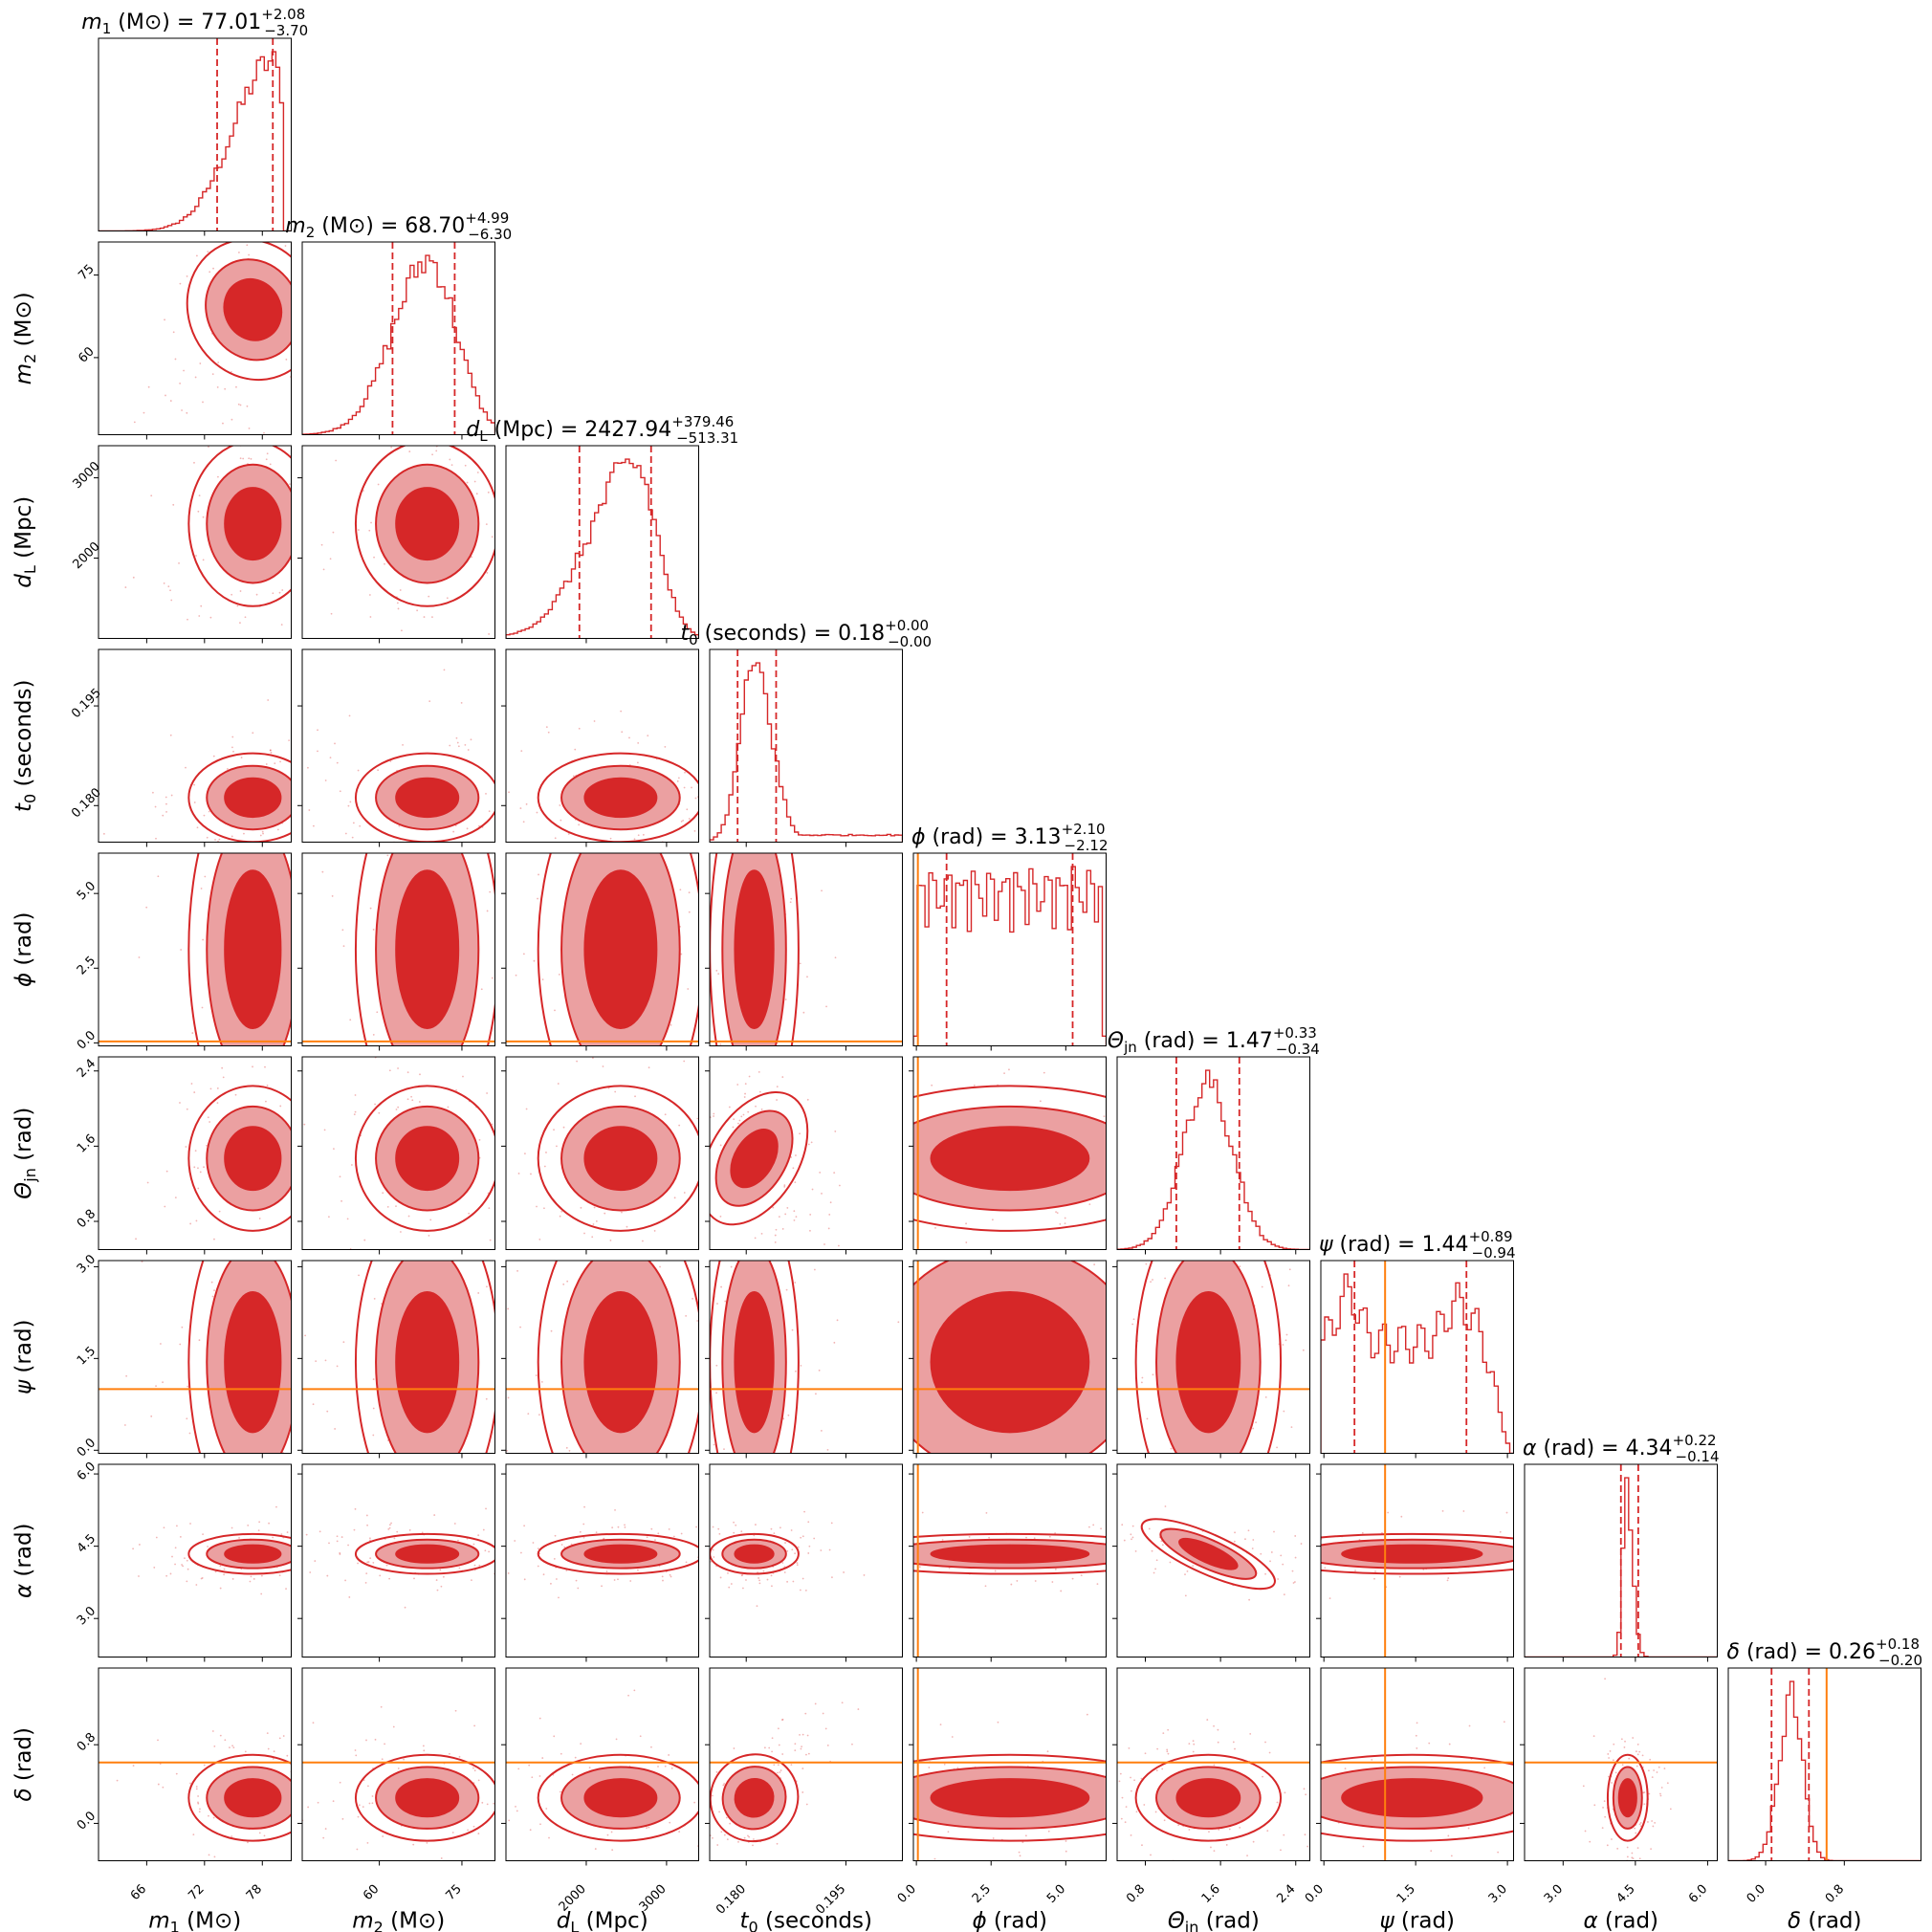 This screenshot has width=1932, height=1932. What do you see at coordinates (1824, 1770) in the screenshot?
I see `hist-step-delta` at bounding box center [1824, 1770].